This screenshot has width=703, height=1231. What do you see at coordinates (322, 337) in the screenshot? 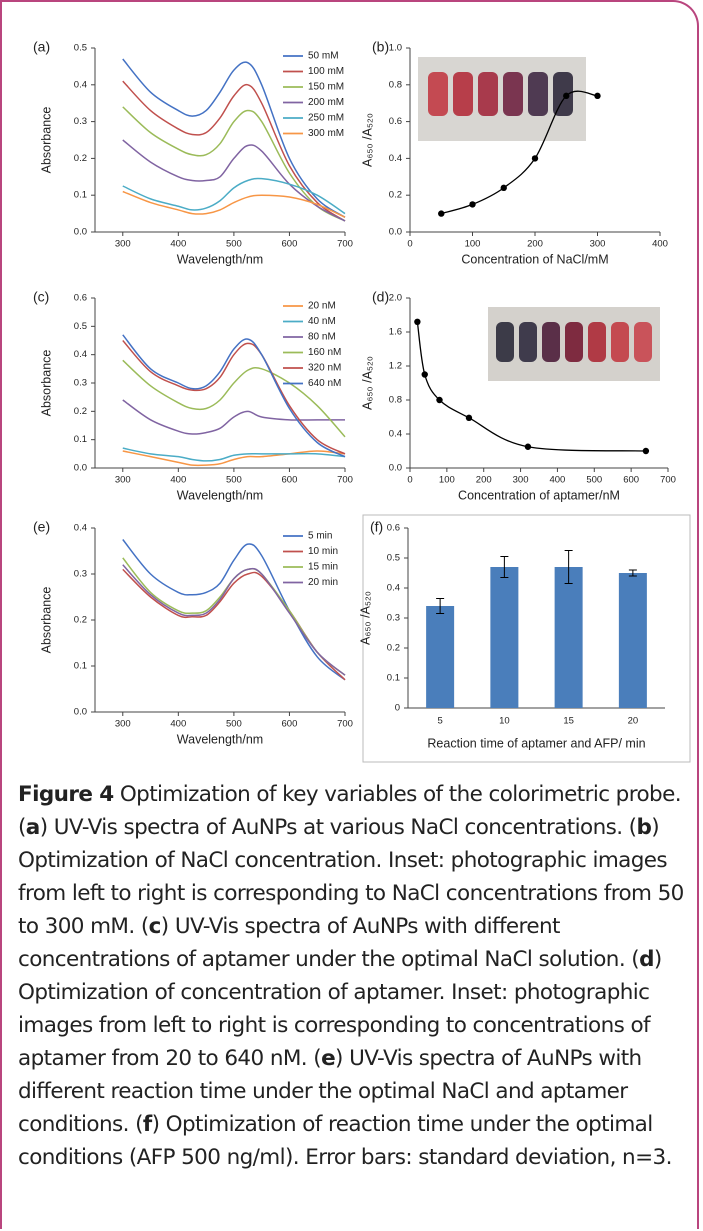
I see `legend-label: 80 nM` at bounding box center [322, 337].